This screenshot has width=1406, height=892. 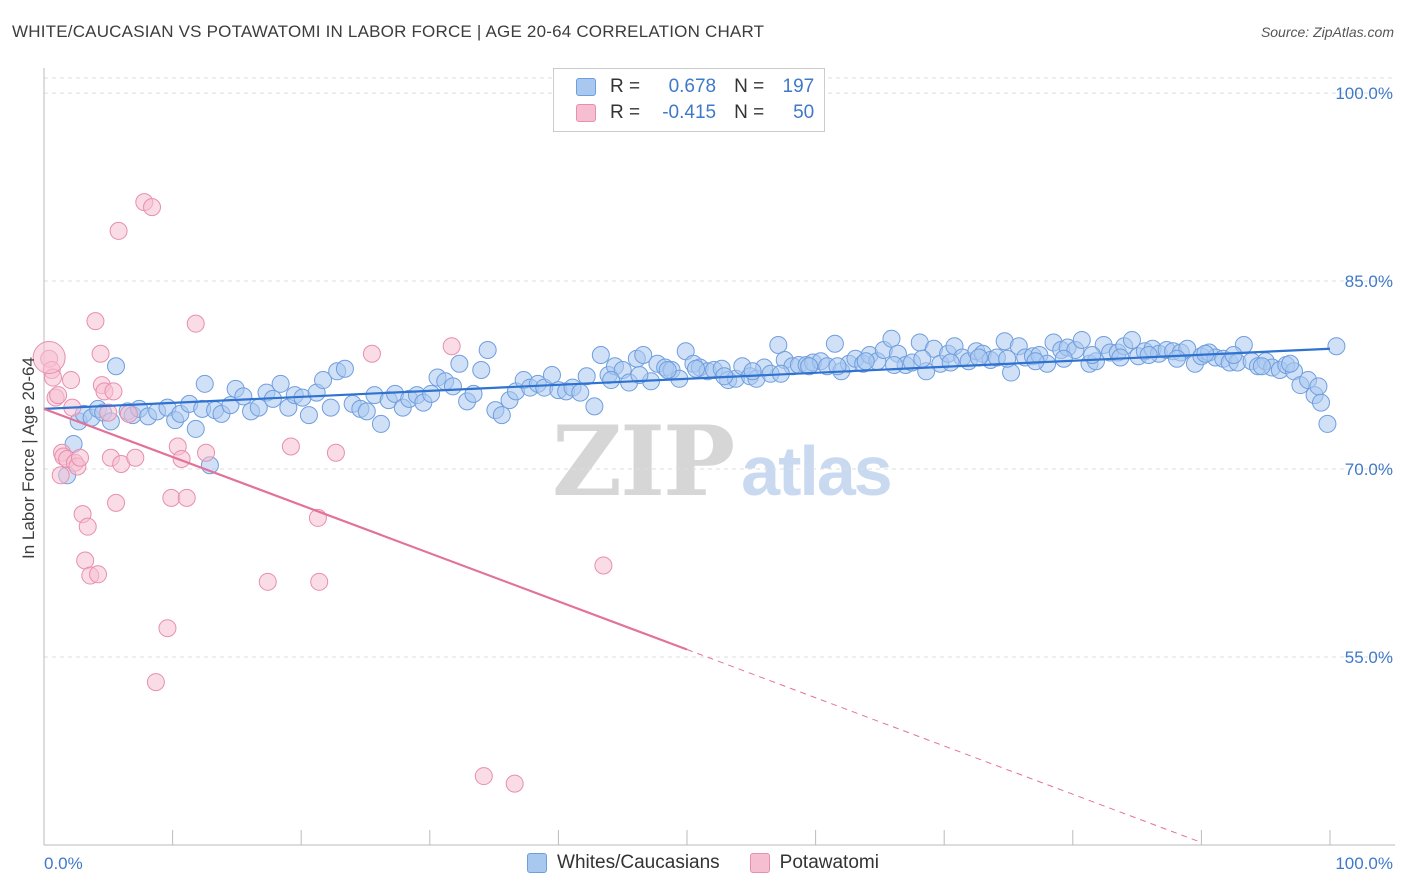 What do you see at coordinates (643, 461) in the screenshot?
I see `watermark-zip: ZIP` at bounding box center [643, 461].